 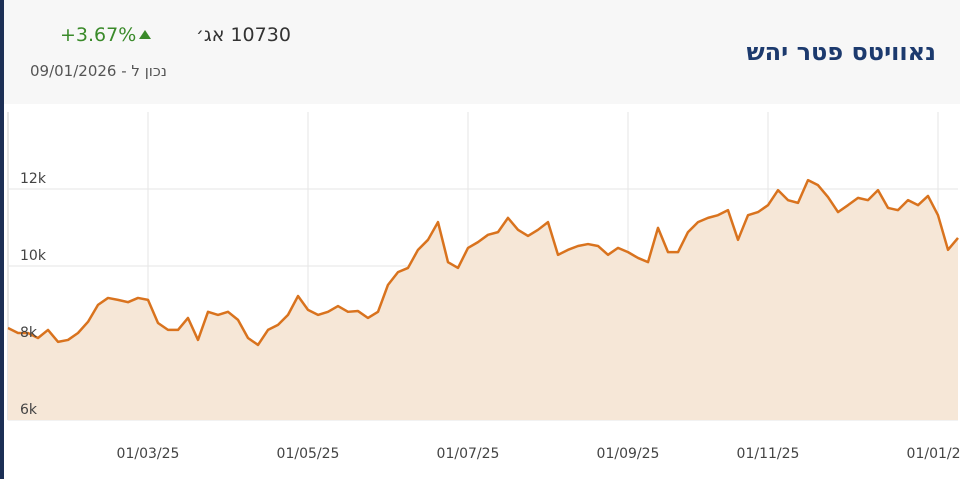 I want to click on x-tick-label: 01/03/25, so click(x=148, y=454).